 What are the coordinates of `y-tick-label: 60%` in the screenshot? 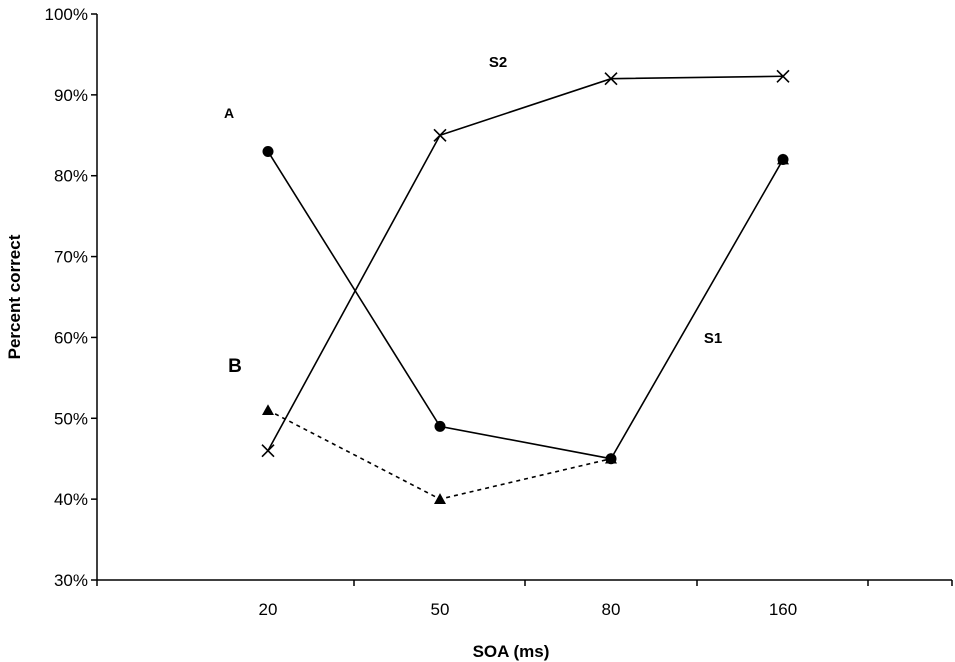 It's located at (71, 337).